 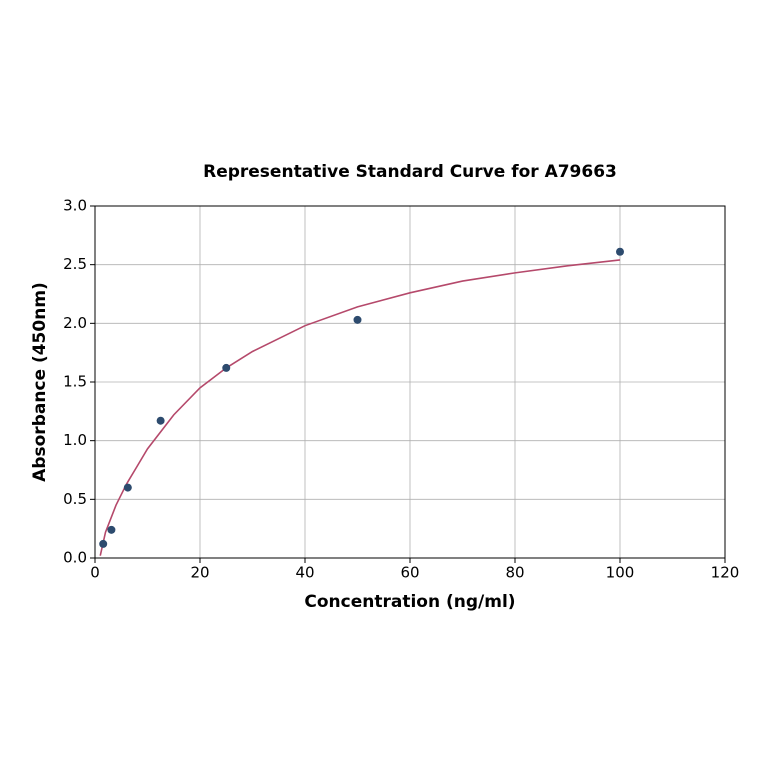 I want to click on x-axis-label: Concentration (ng/ml), so click(x=409, y=602).